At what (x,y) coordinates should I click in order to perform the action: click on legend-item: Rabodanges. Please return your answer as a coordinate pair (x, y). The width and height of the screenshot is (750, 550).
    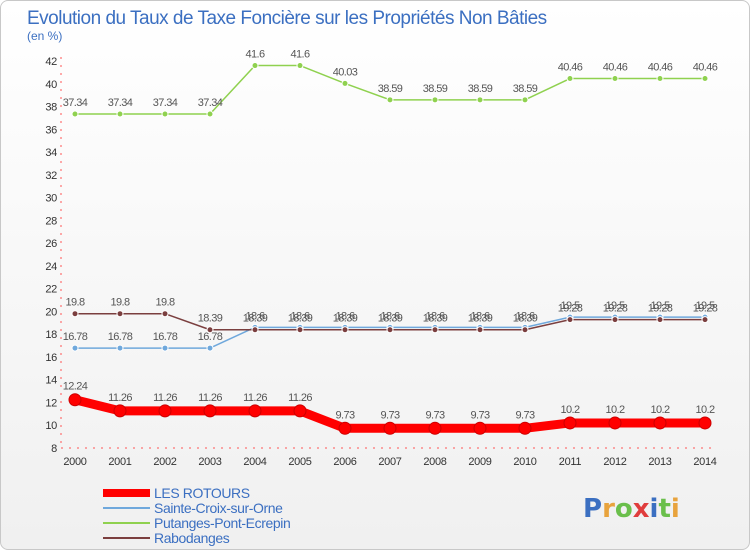
    Looking at the image, I should click on (166, 538).